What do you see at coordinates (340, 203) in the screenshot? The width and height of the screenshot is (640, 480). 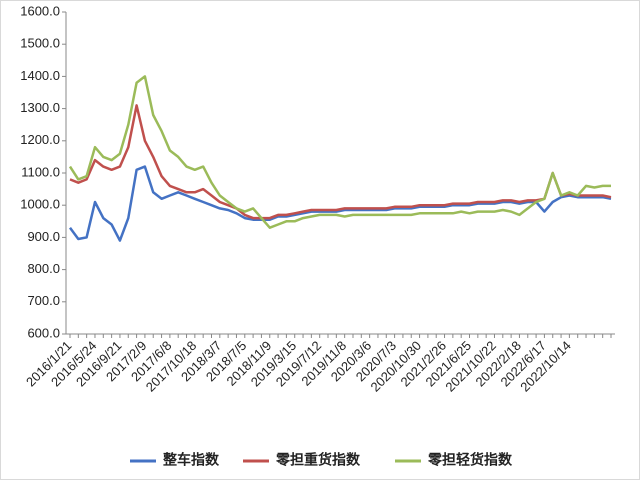 I see `series-line` at bounding box center [340, 203].